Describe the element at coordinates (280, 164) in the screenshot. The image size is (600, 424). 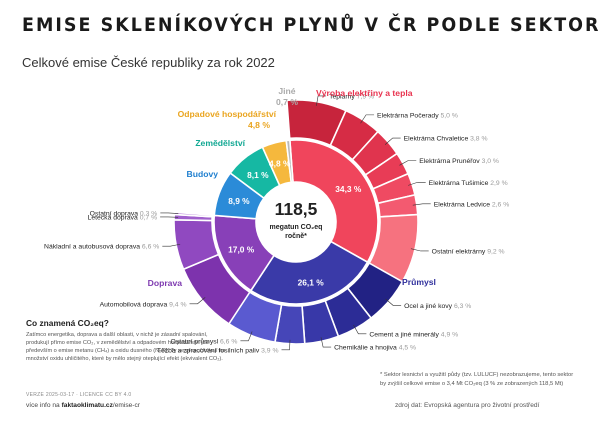
I see `inner-value-odpadove-hospodarstvi: 4,8 %` at that location.